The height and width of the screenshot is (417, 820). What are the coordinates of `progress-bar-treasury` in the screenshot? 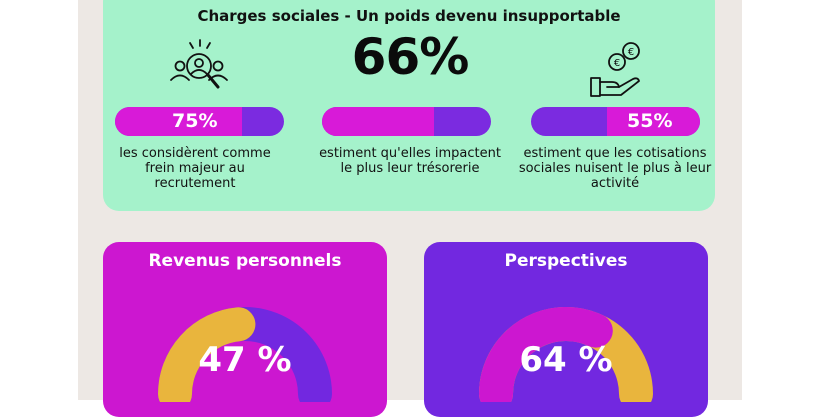 It's located at (406, 121).